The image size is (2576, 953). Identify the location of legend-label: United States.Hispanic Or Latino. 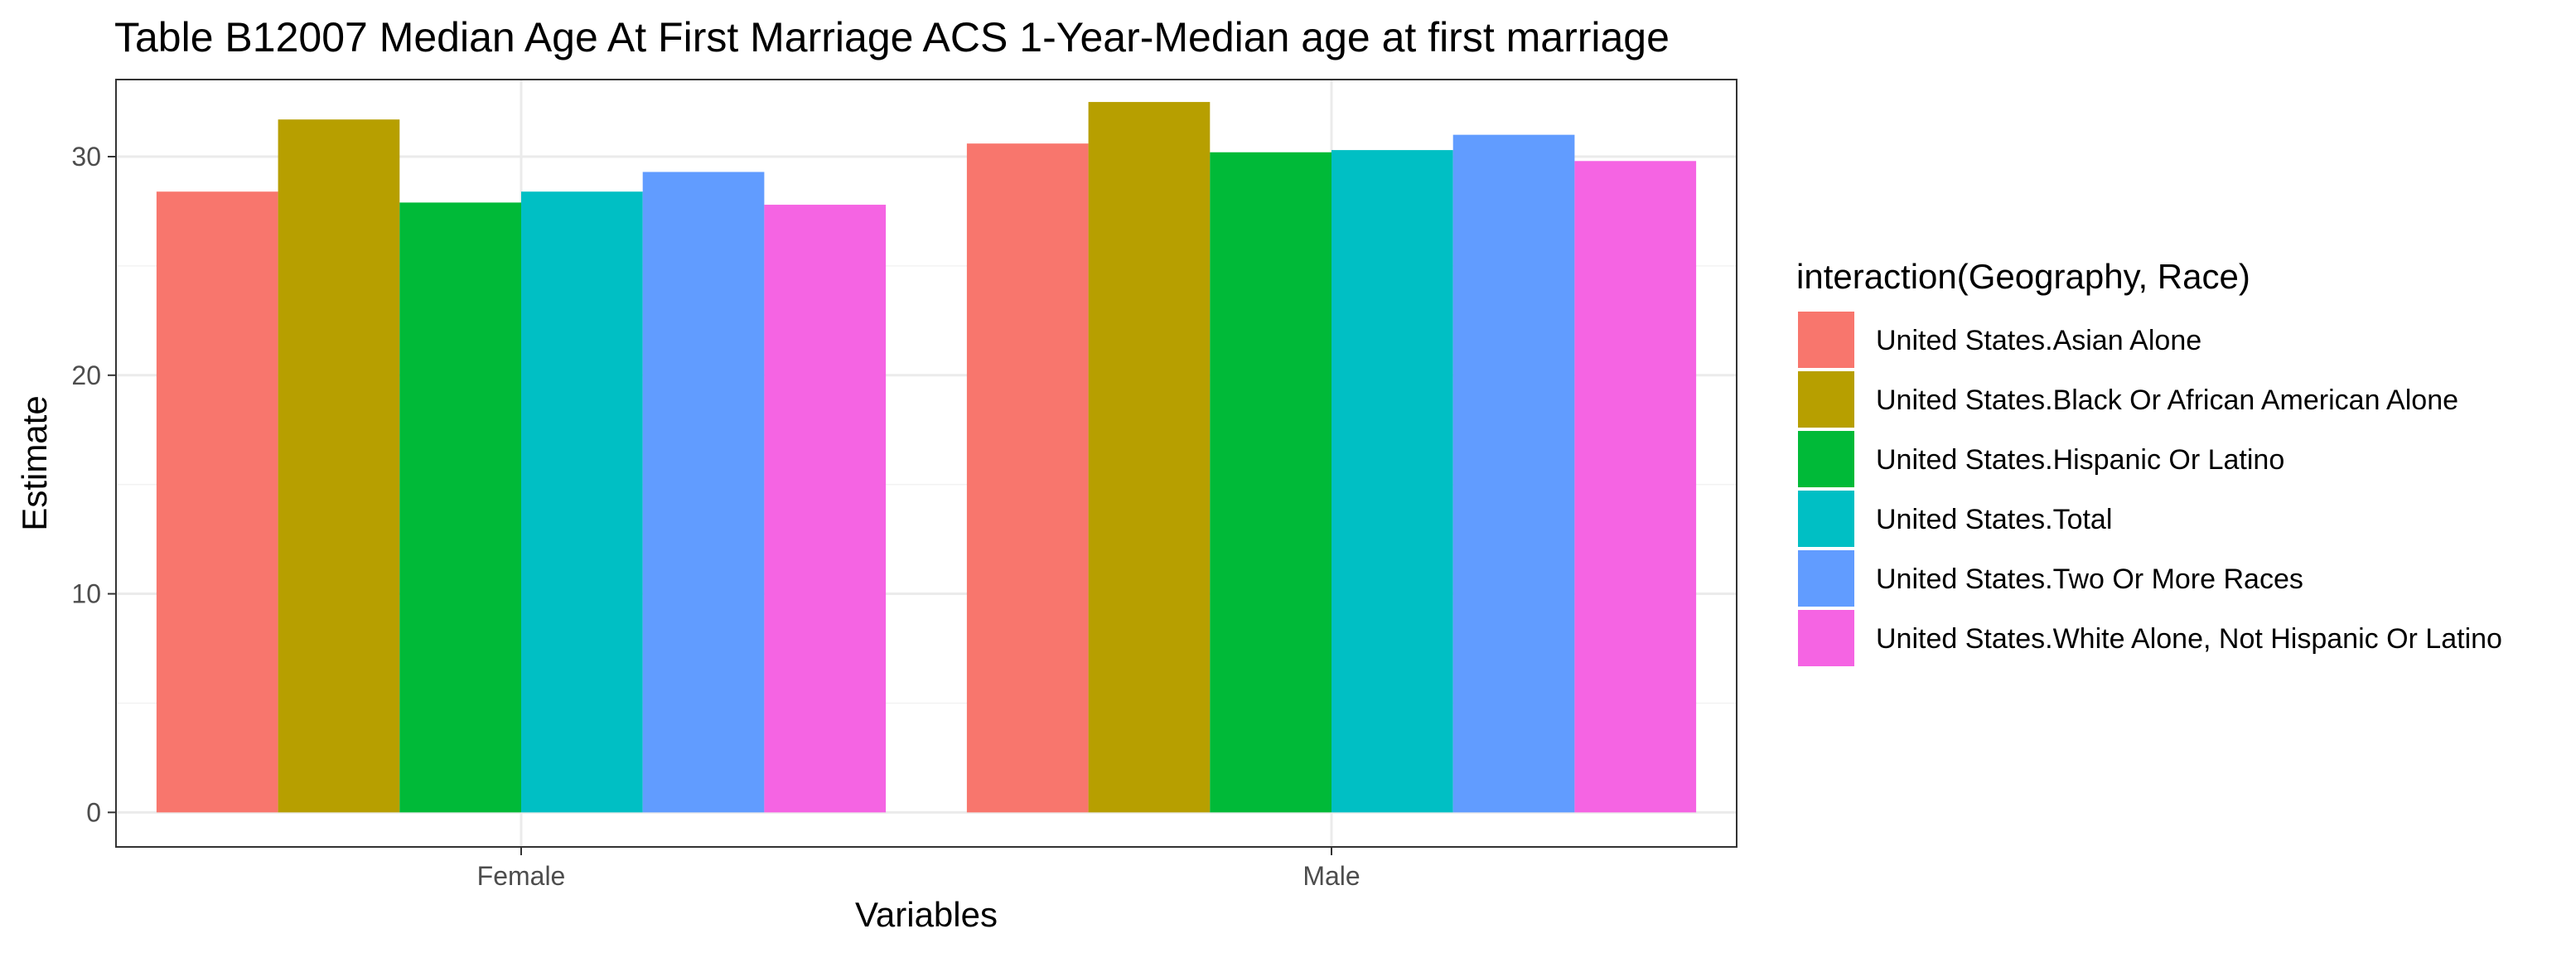
(2080, 460).